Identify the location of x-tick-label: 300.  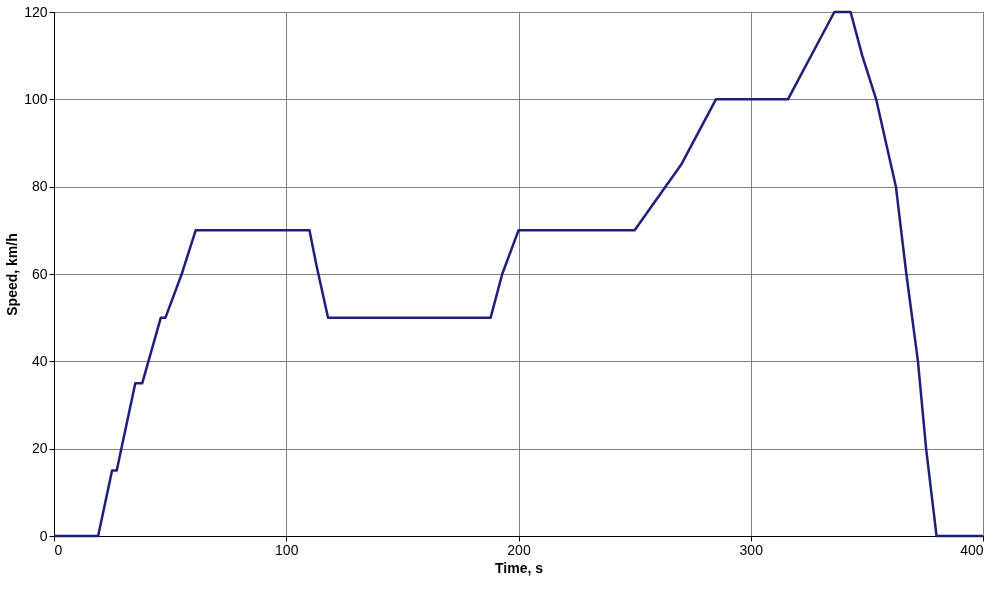
(751, 549).